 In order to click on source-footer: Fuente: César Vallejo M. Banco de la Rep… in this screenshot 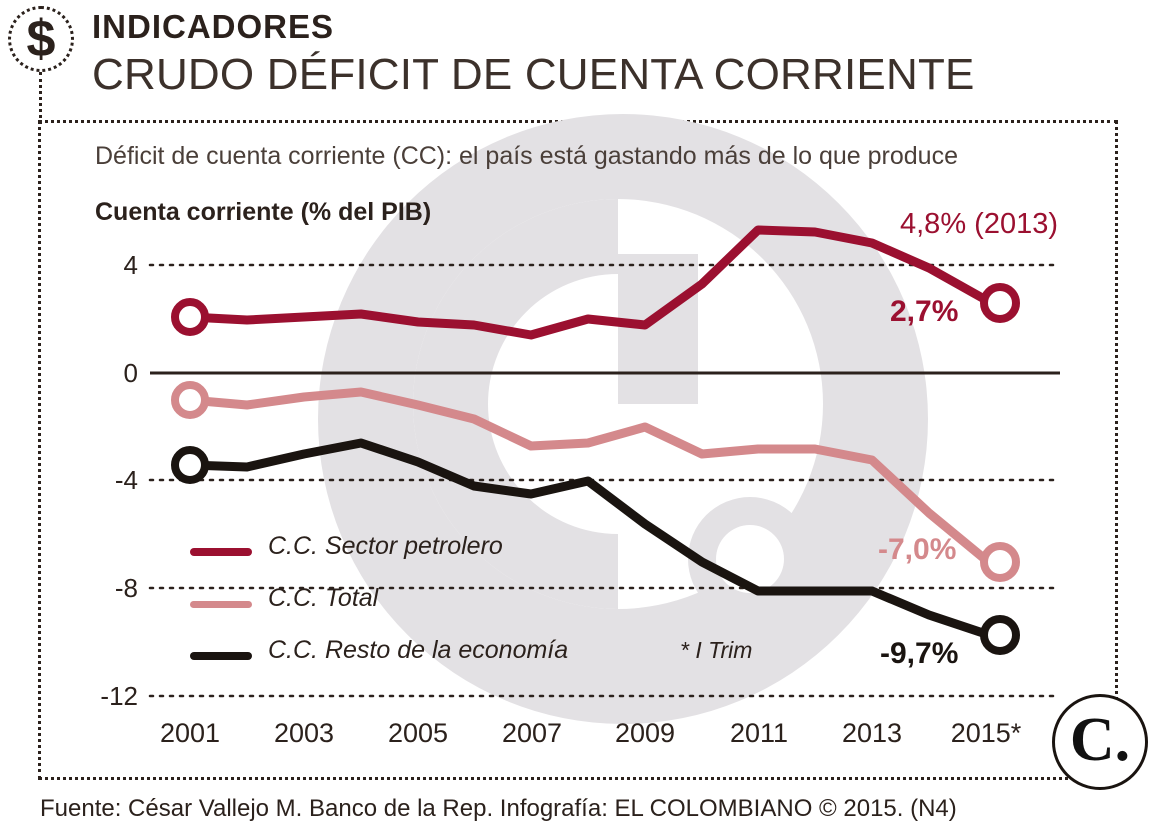, I will do `click(498, 808)`.